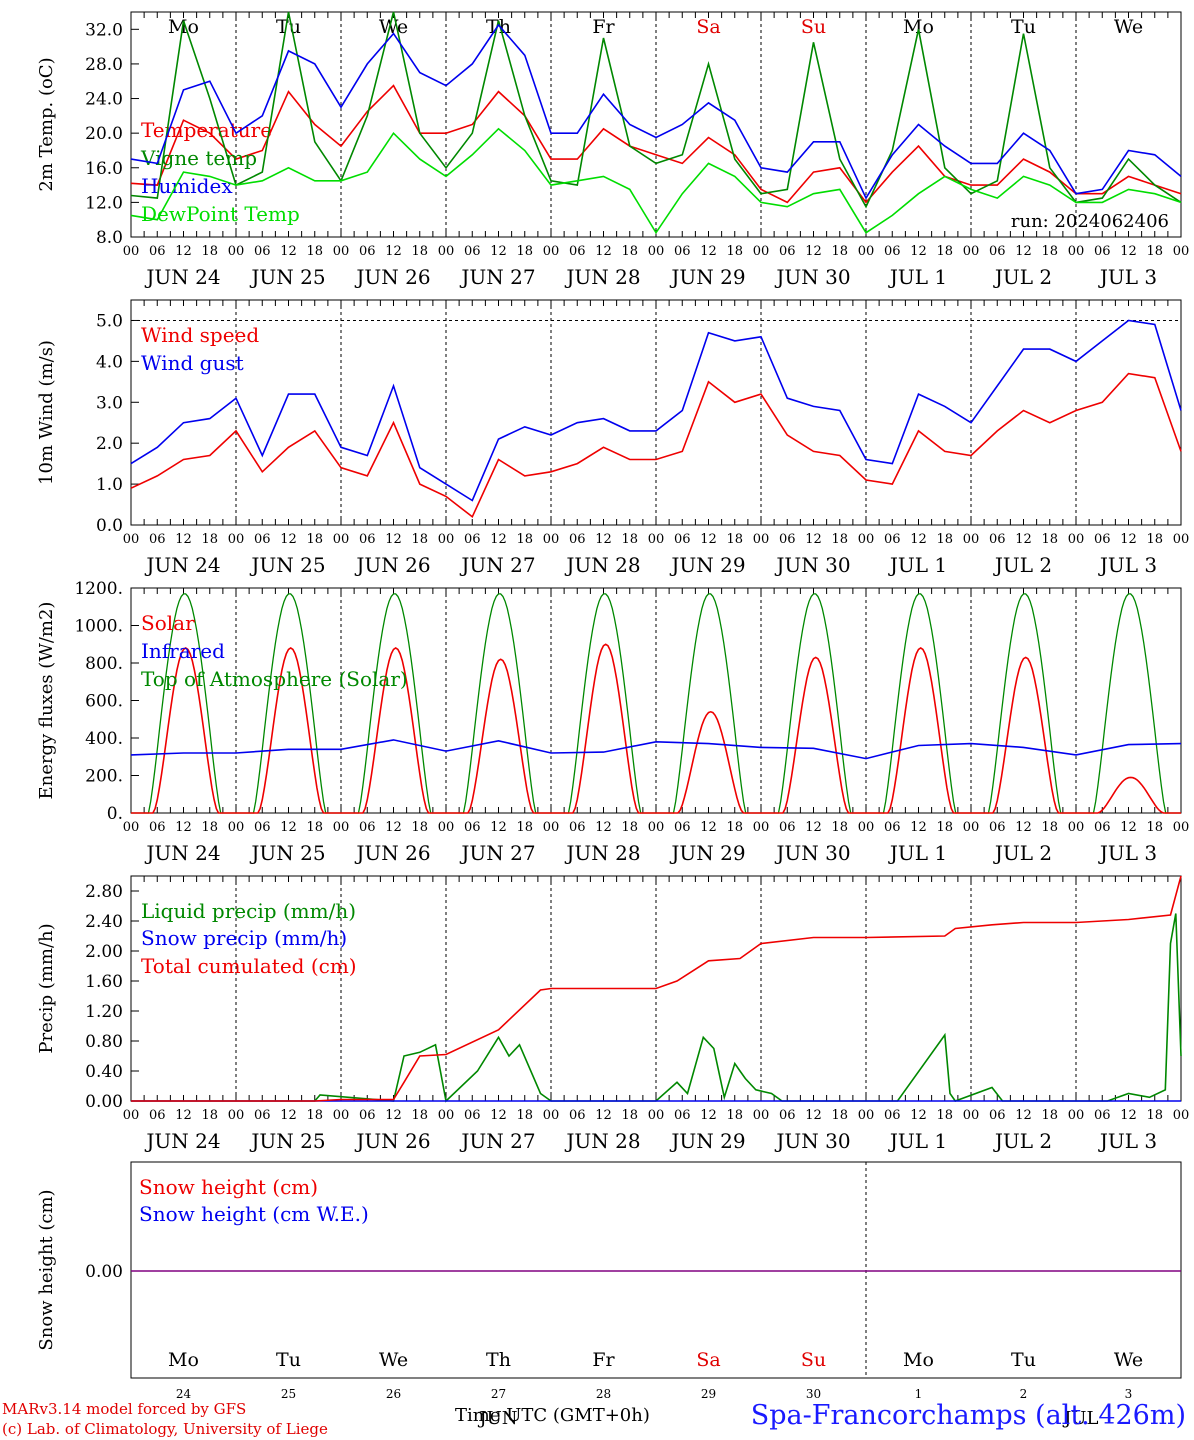 The height and width of the screenshot is (1440, 1194). Describe the element at coordinates (552, 1415) in the screenshot. I see `x-axis-title: Time UTC (GMT+0h)` at that location.